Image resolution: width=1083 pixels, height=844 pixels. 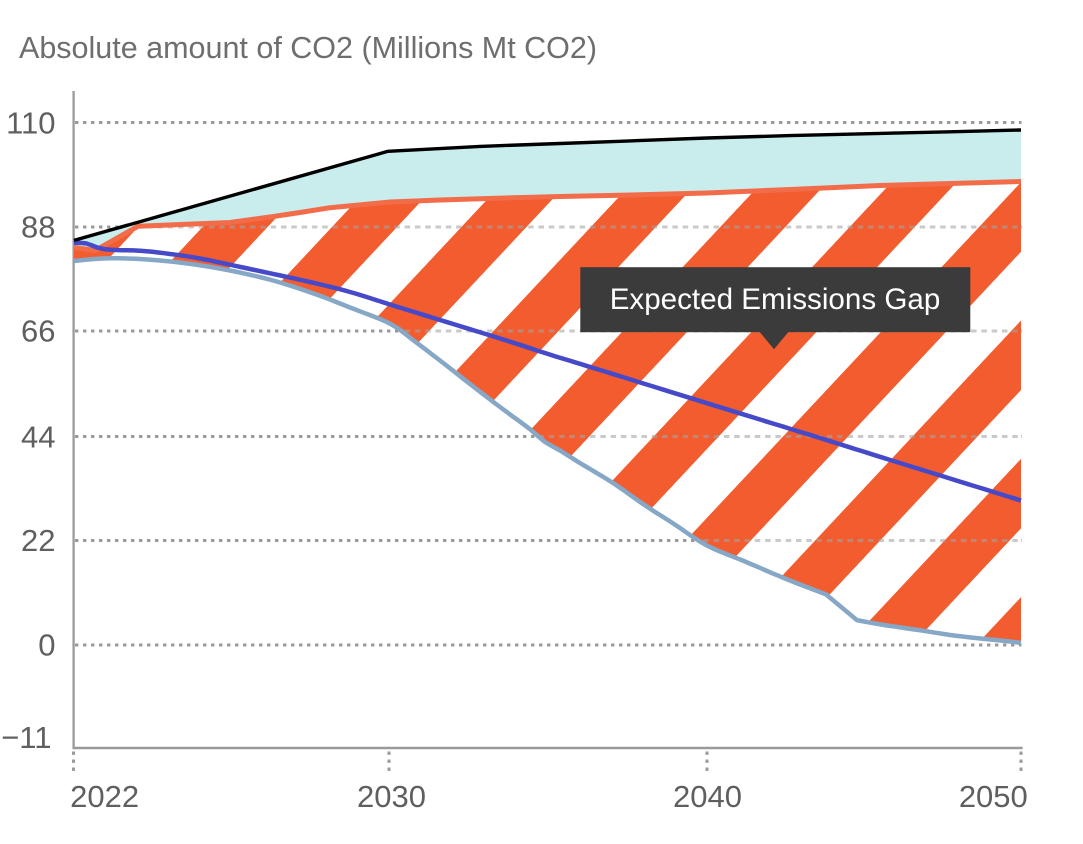 What do you see at coordinates (38, 437) in the screenshot?
I see `svg-text: 44` at bounding box center [38, 437].